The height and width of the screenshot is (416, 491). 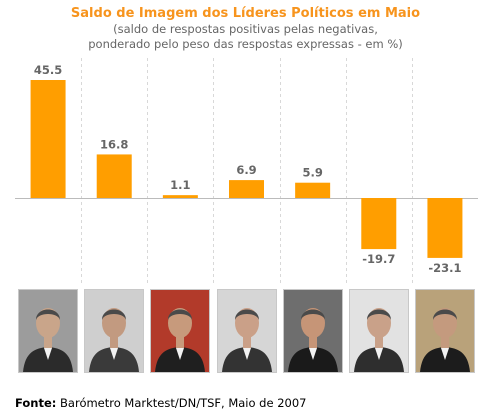 I want to click on bar-value-label: -23.1, so click(x=444, y=268).